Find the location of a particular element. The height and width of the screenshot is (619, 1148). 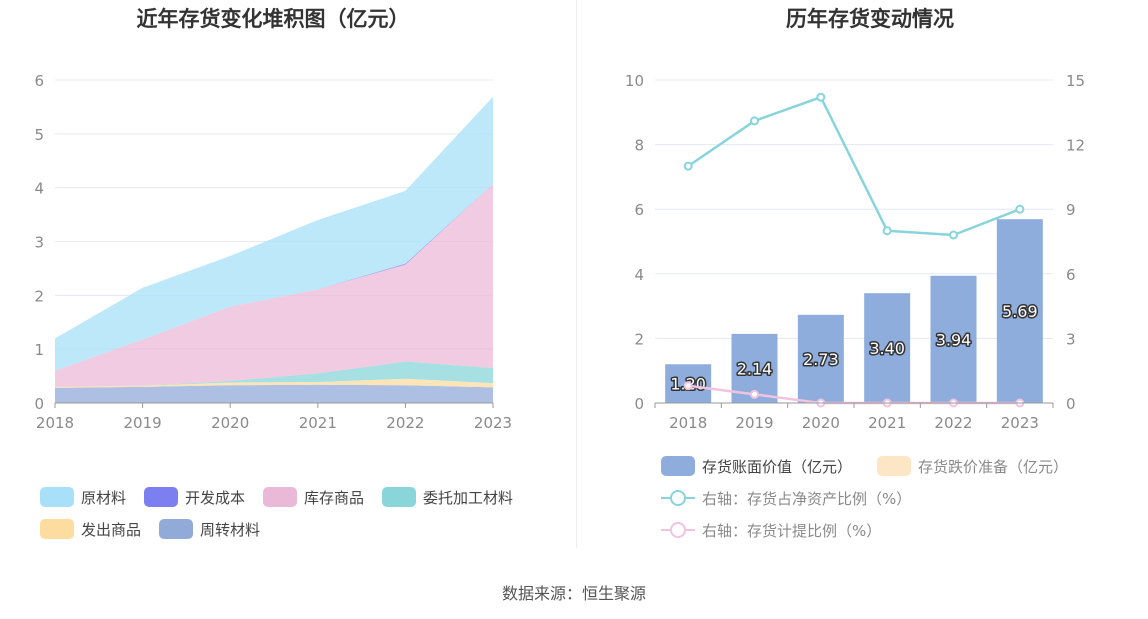

area-outsourced is located at coordinates (274, 374).